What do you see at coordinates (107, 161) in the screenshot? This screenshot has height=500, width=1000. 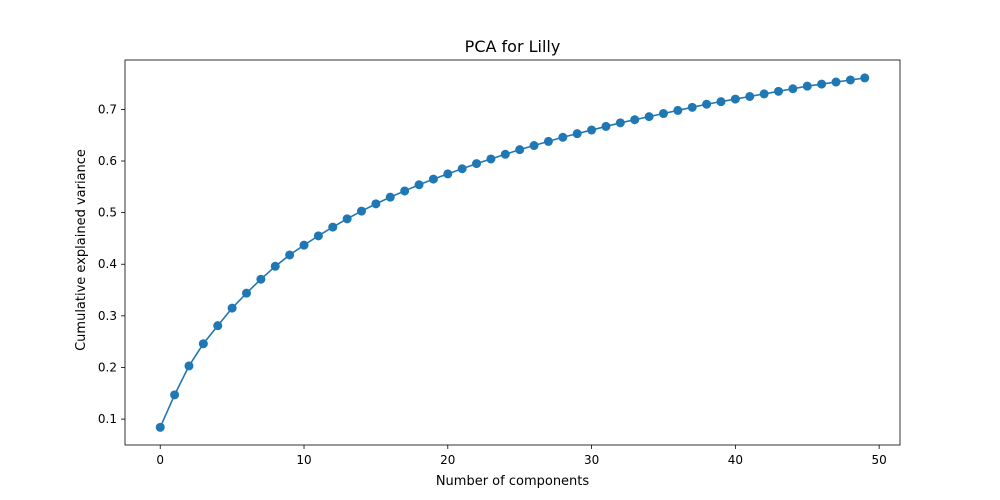 I see `y-tick-label: 0.6` at bounding box center [107, 161].